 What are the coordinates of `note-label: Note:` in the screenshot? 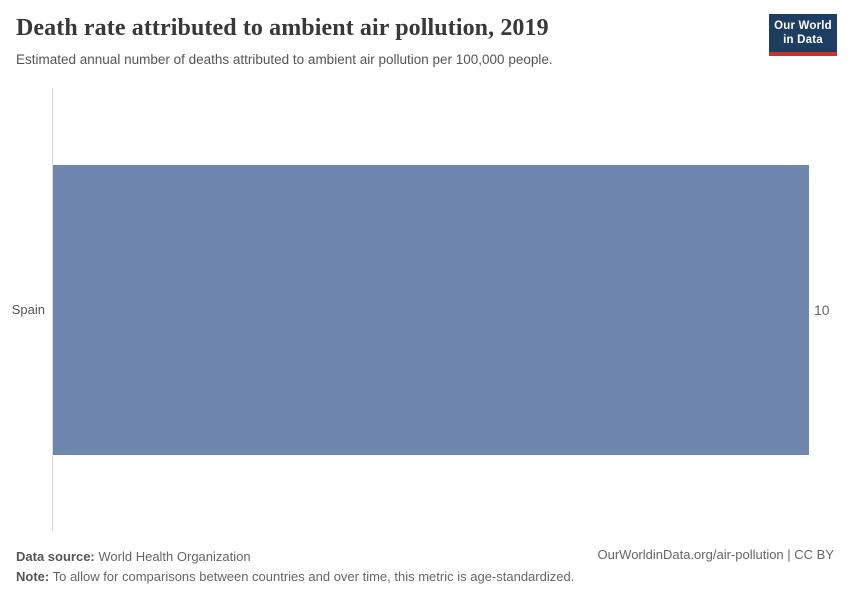 It's located at (33, 576).